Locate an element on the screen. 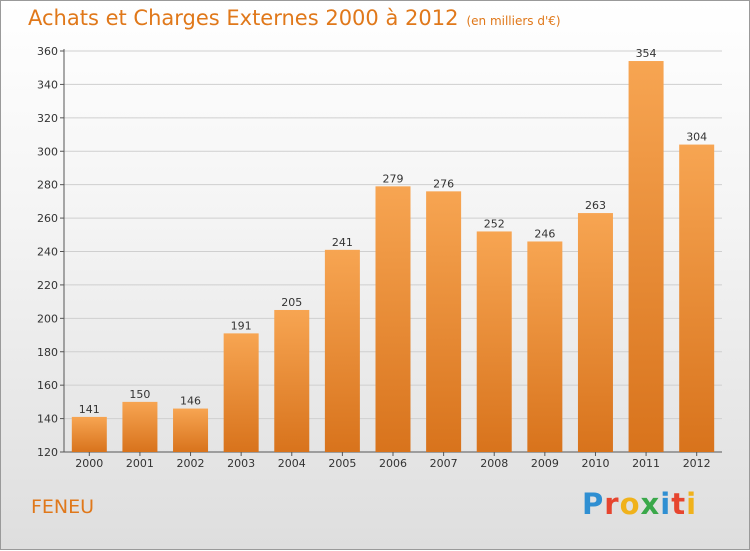 Image resolution: width=750 pixels, height=551 pixels. data-label: 205 is located at coordinates (291, 302).